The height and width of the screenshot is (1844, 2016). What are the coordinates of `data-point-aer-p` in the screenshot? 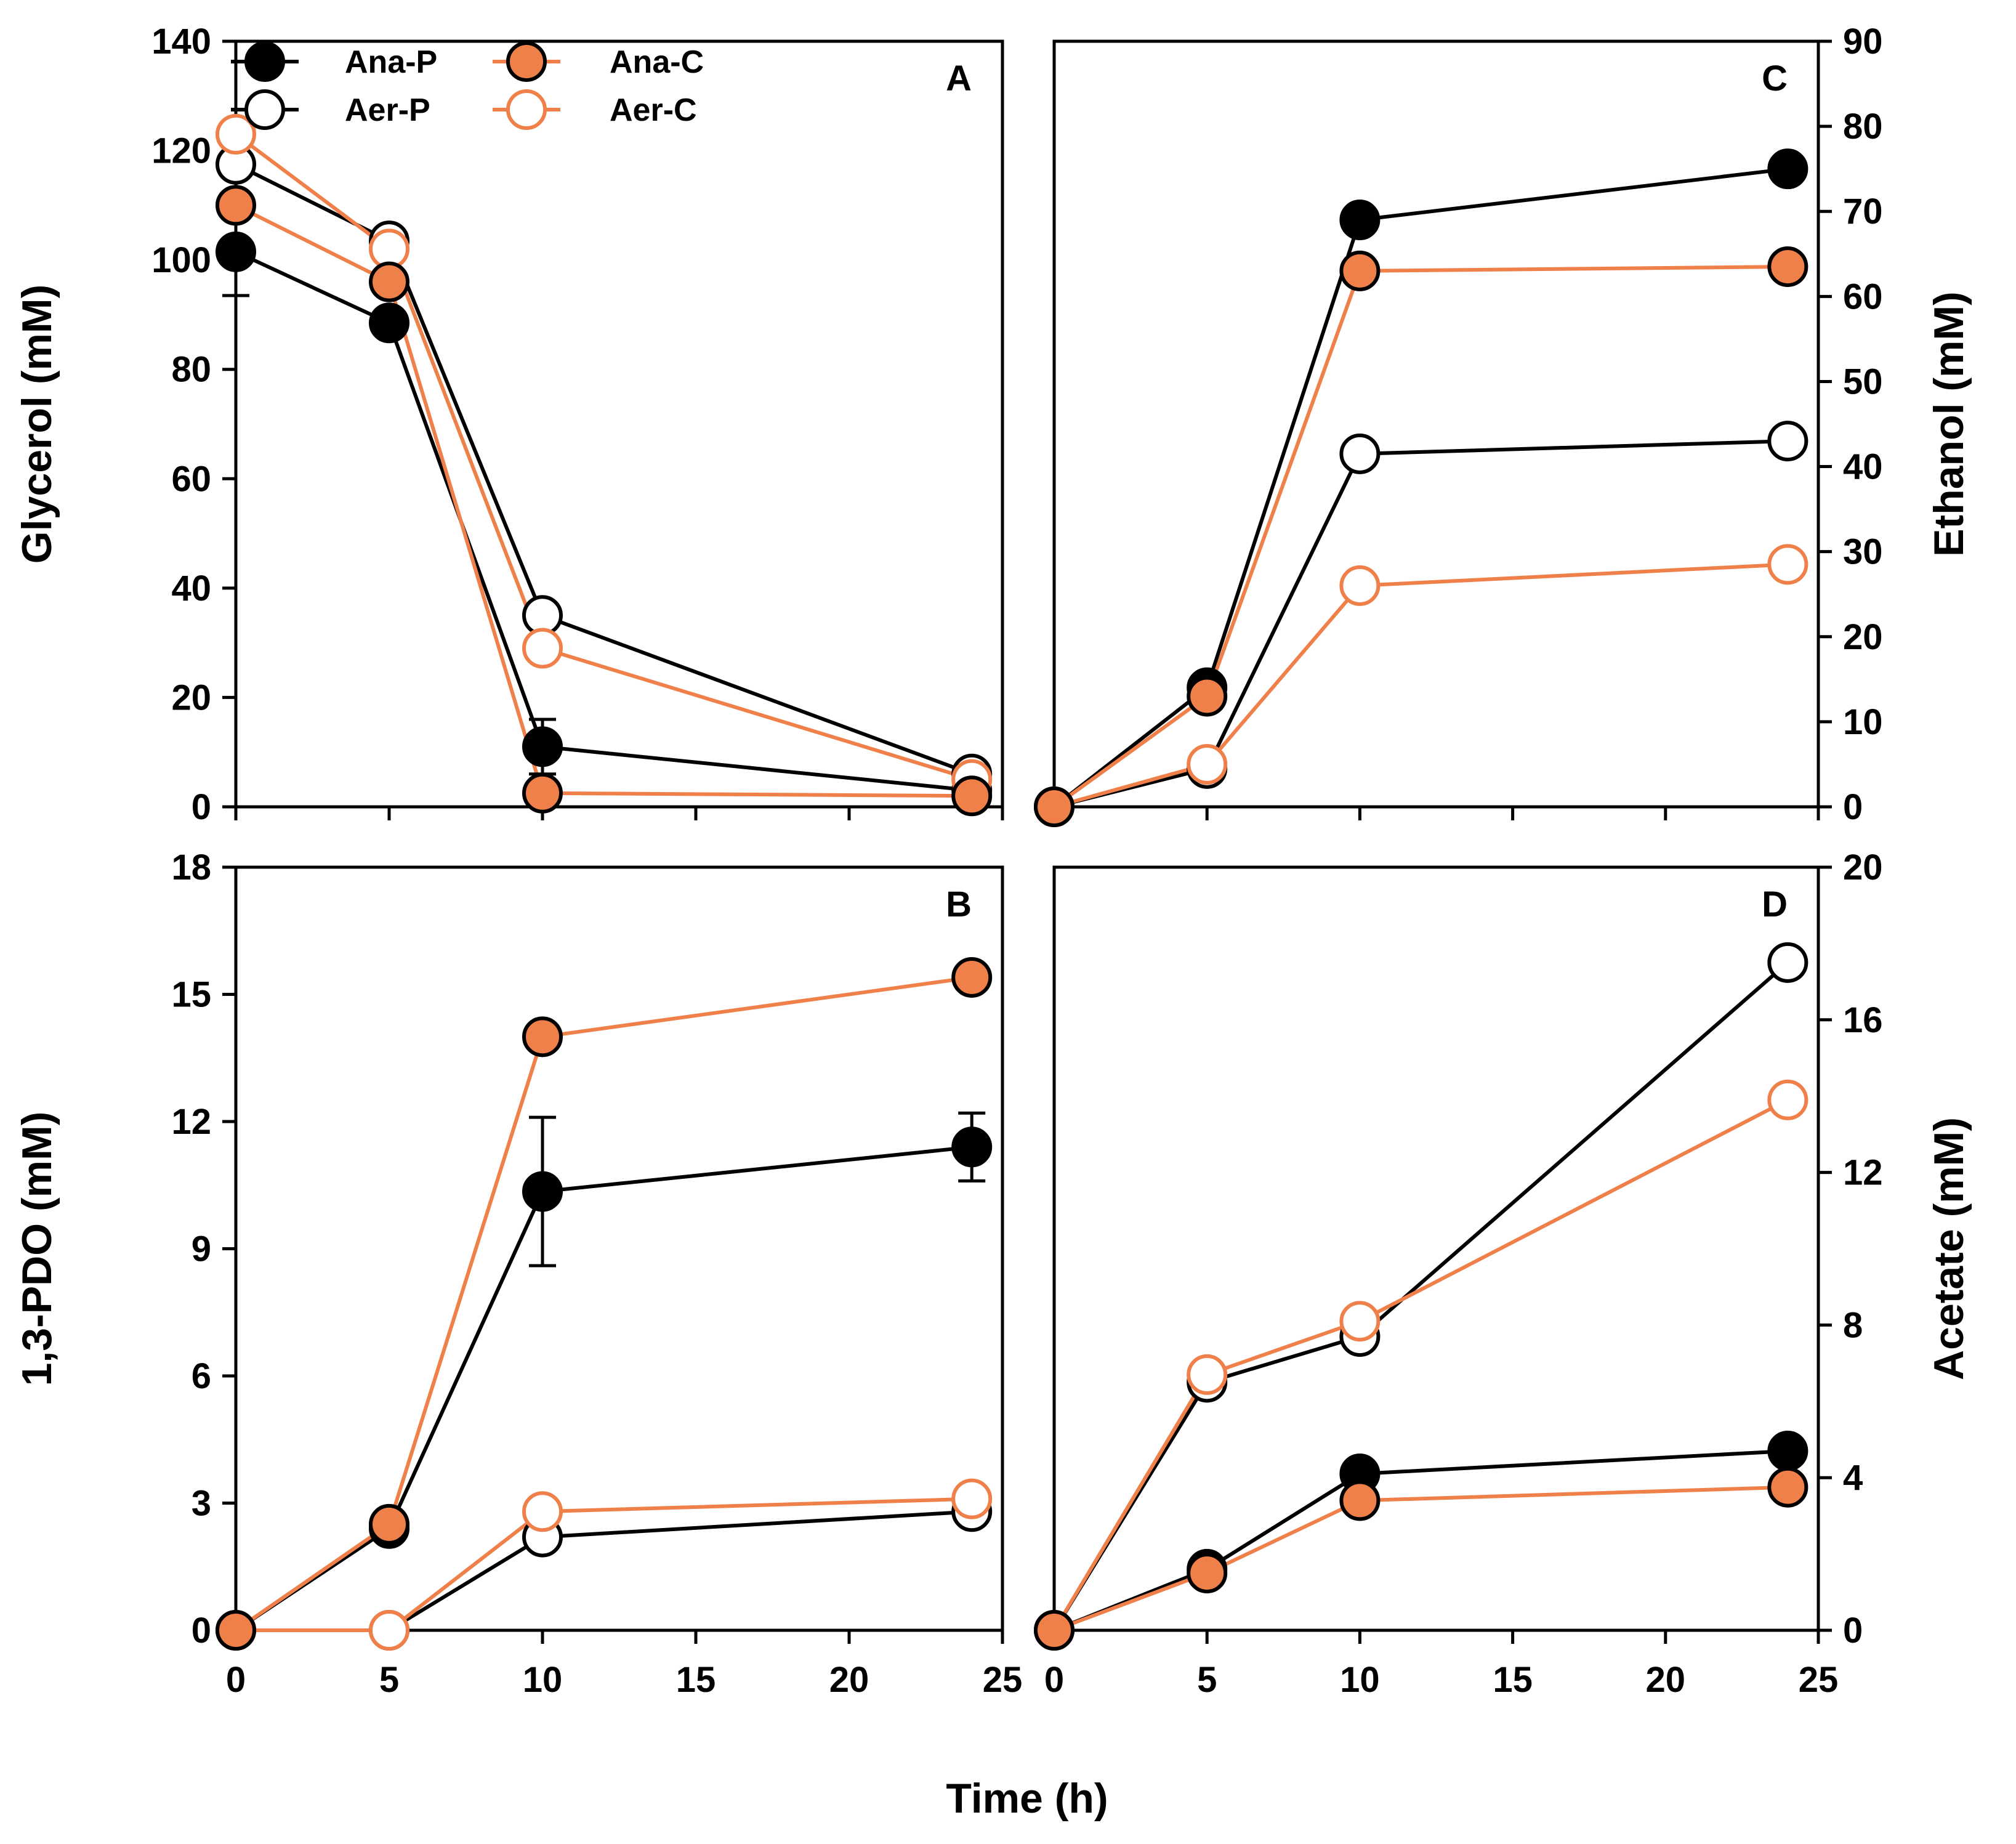 It's located at (1787, 441).